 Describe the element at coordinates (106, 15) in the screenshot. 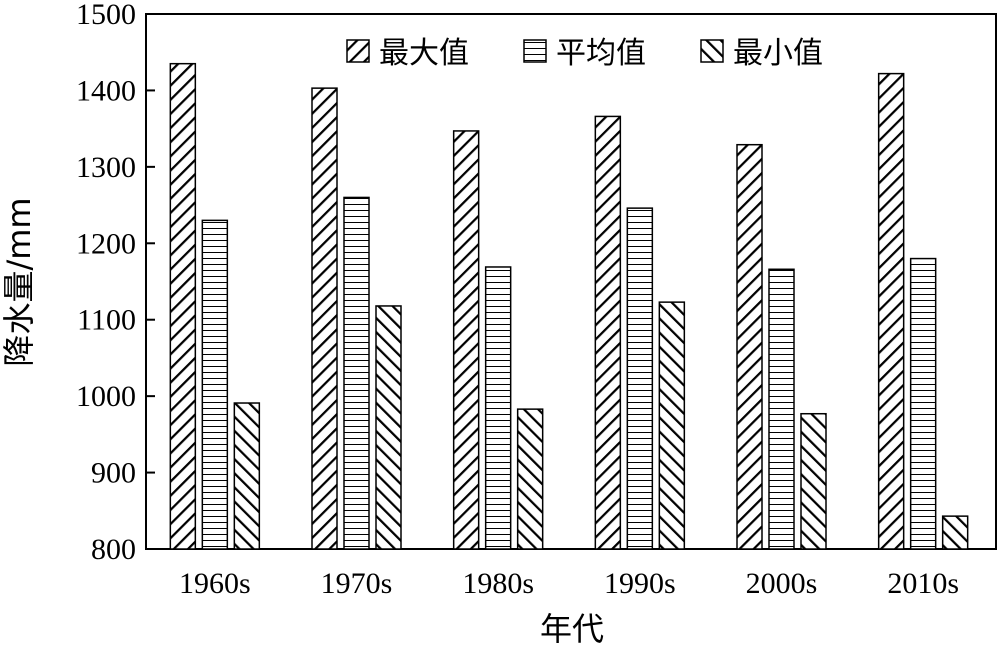

I see `y-tick-label: 1500` at that location.